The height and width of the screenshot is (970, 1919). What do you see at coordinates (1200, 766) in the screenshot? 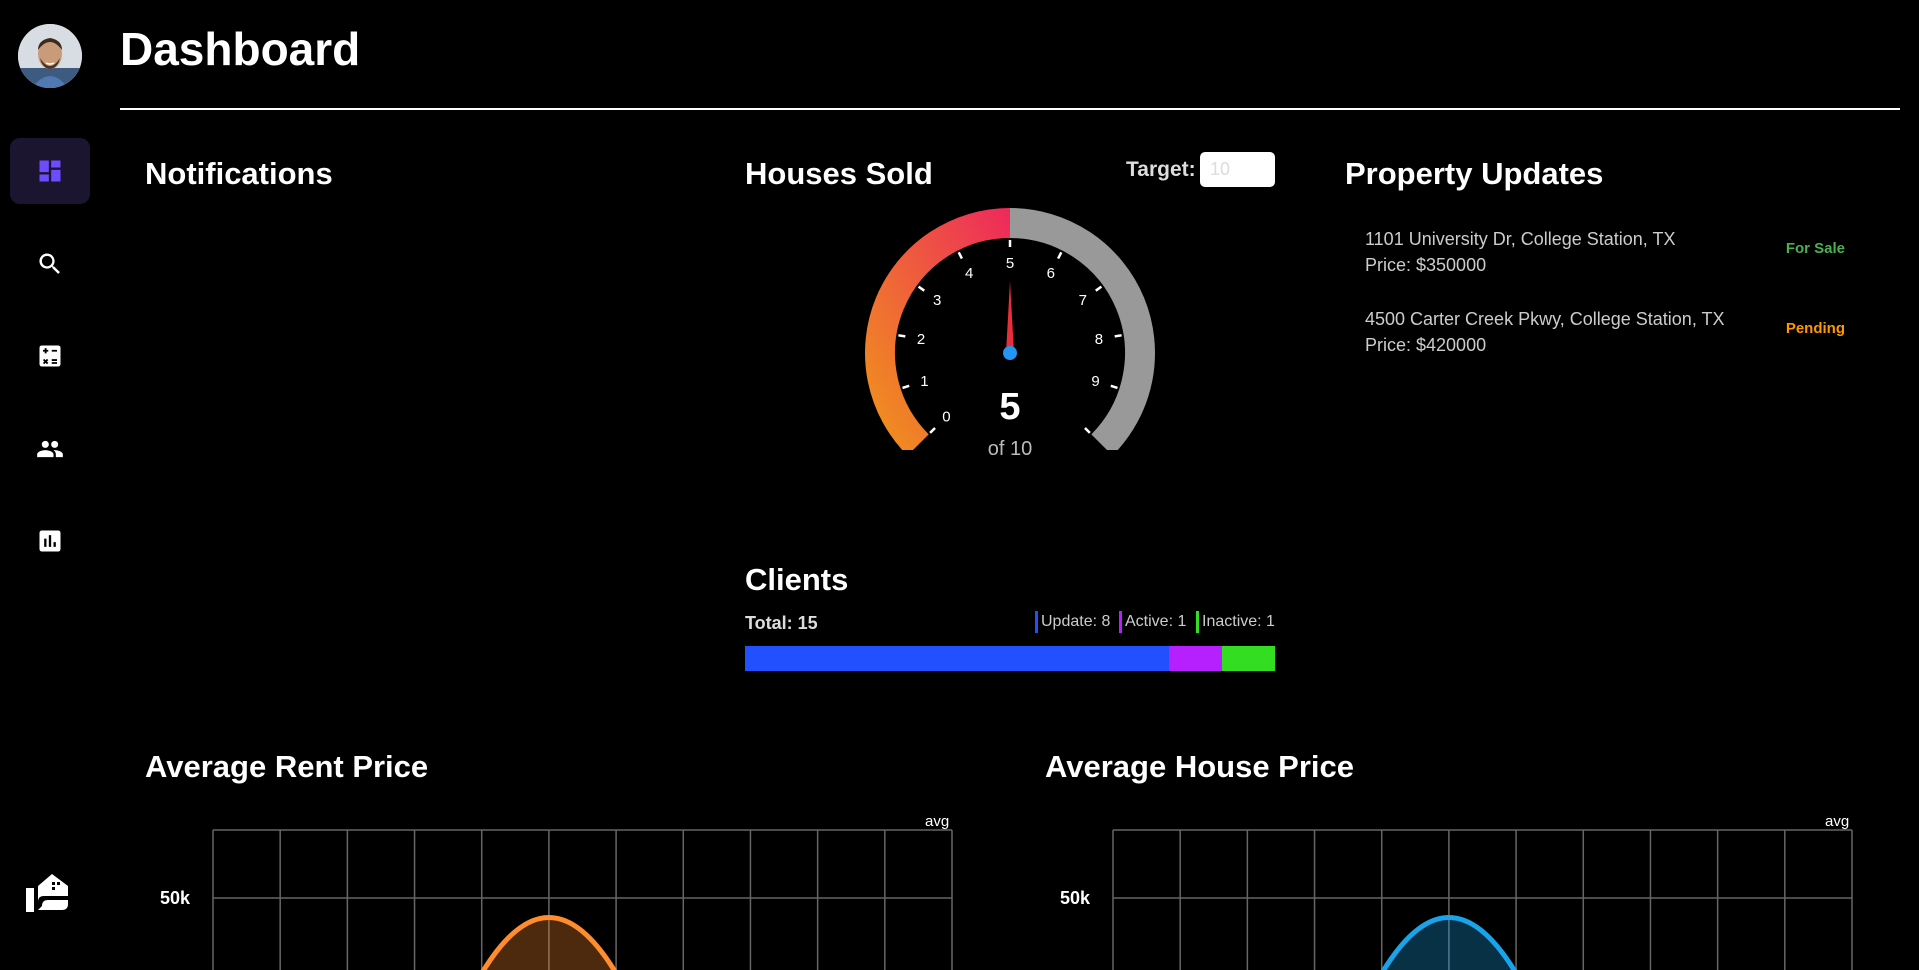
I see `avg-house-title: Average House Price` at bounding box center [1200, 766].